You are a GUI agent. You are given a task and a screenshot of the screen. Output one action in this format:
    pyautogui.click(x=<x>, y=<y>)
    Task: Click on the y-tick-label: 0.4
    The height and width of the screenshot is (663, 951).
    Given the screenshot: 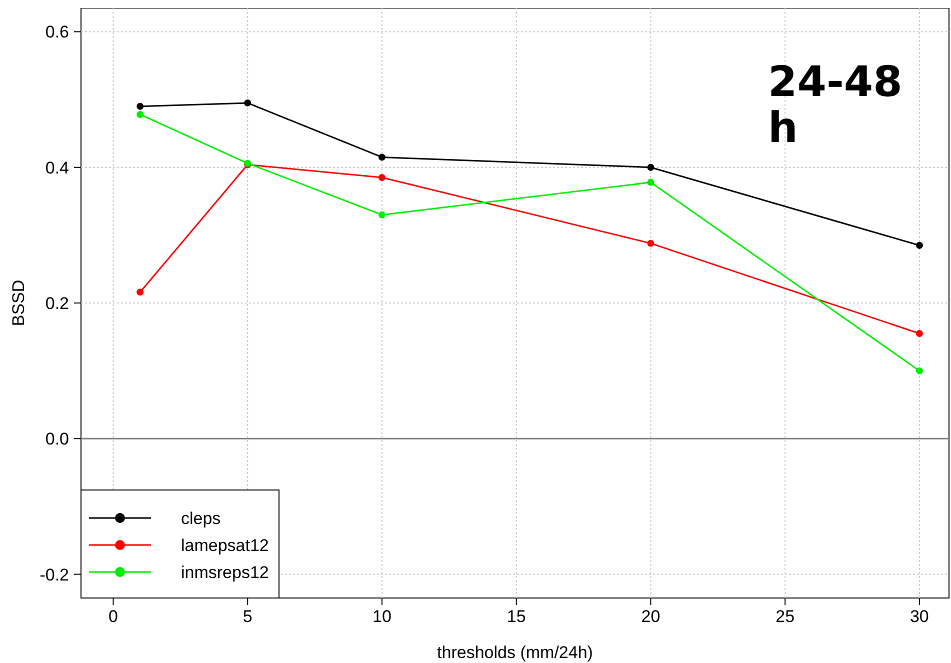 What is the action you would take?
    pyautogui.click(x=57, y=168)
    